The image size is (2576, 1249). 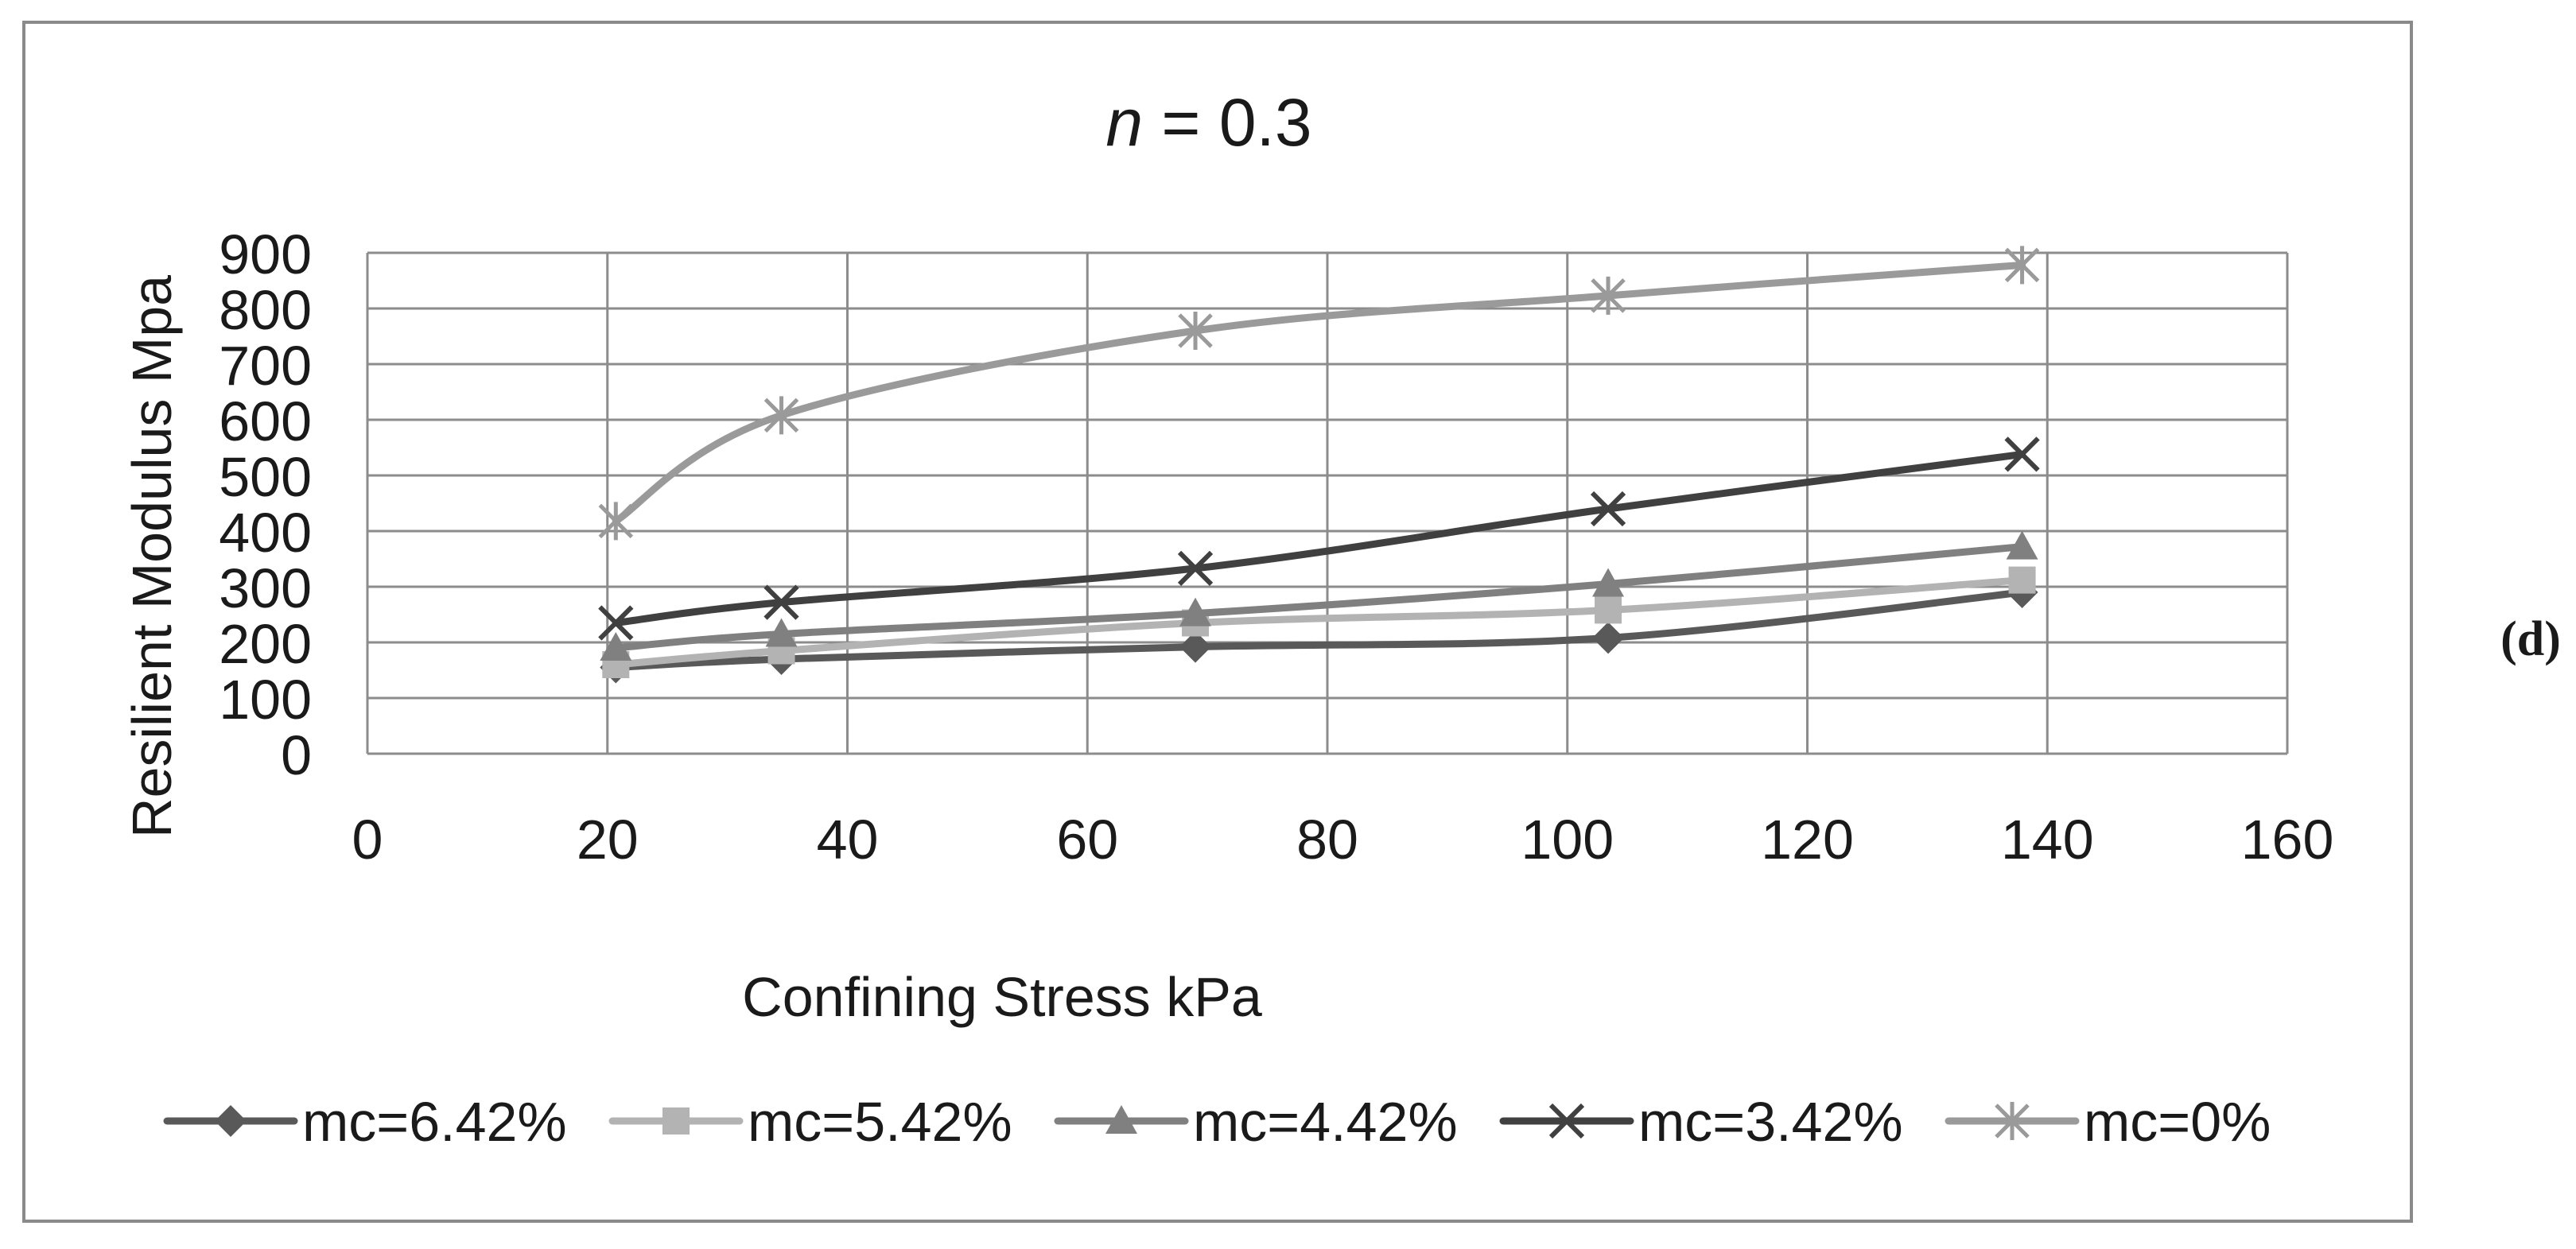 I want to click on y-axis-label: Resilient Modulus Mpa, so click(x=152, y=557).